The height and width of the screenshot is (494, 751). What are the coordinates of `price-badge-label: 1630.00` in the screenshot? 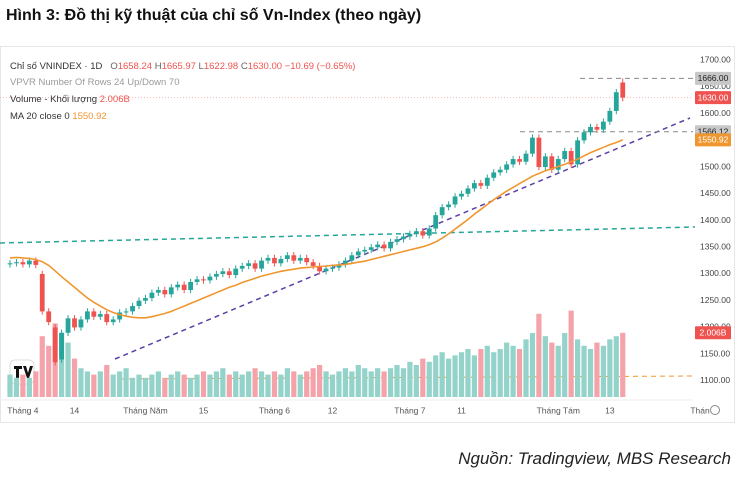 It's located at (713, 97).